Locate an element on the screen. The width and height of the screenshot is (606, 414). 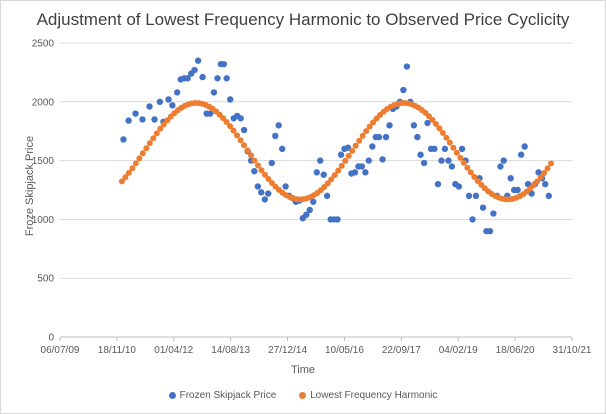
y-tick-label: 0 is located at coordinates (51, 338).